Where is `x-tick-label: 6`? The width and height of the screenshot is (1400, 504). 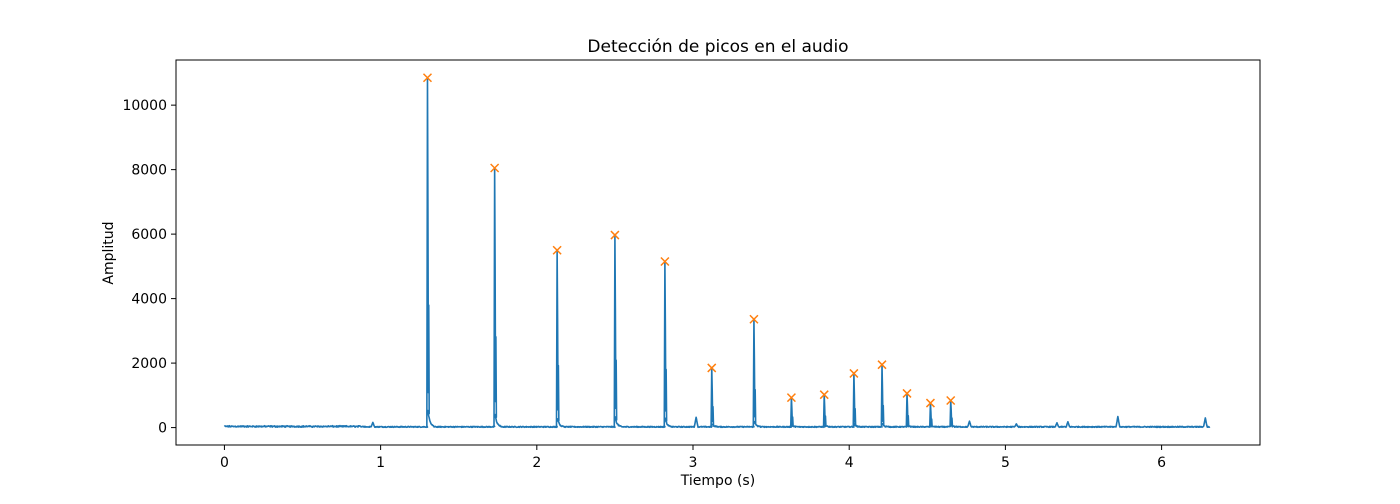 x-tick-label: 6 is located at coordinates (1161, 463).